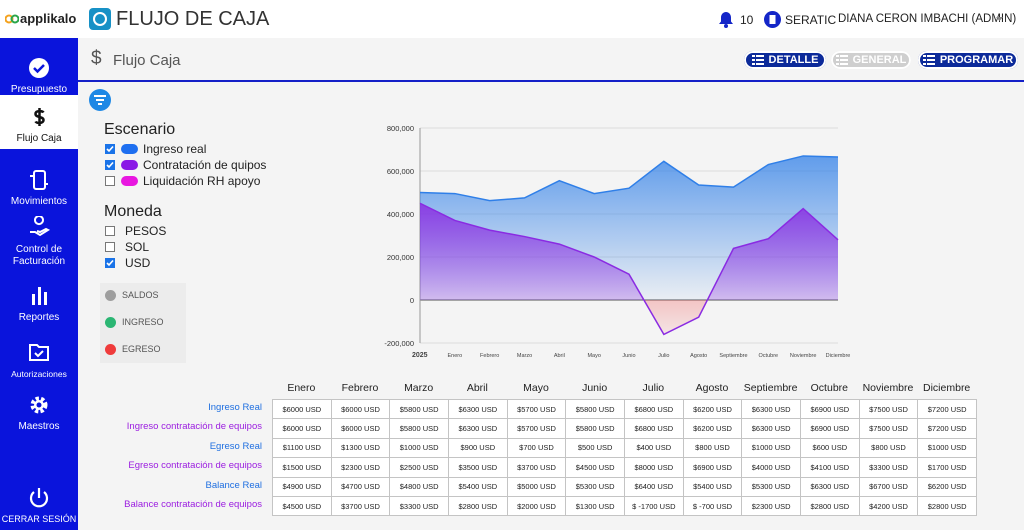 This screenshot has width=1024, height=530. Describe the element at coordinates (999, 19) in the screenshot. I see `user-caret` at that location.